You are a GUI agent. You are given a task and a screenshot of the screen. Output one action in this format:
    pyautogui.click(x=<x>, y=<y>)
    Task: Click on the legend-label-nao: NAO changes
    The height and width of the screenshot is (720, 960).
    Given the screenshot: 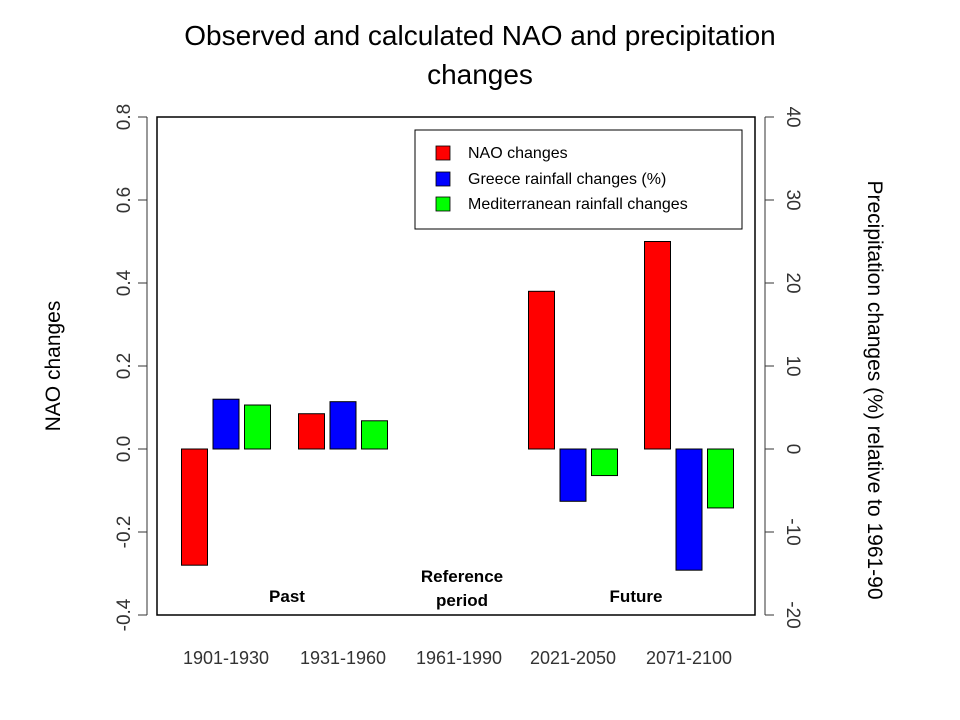 What is the action you would take?
    pyautogui.click(x=518, y=153)
    